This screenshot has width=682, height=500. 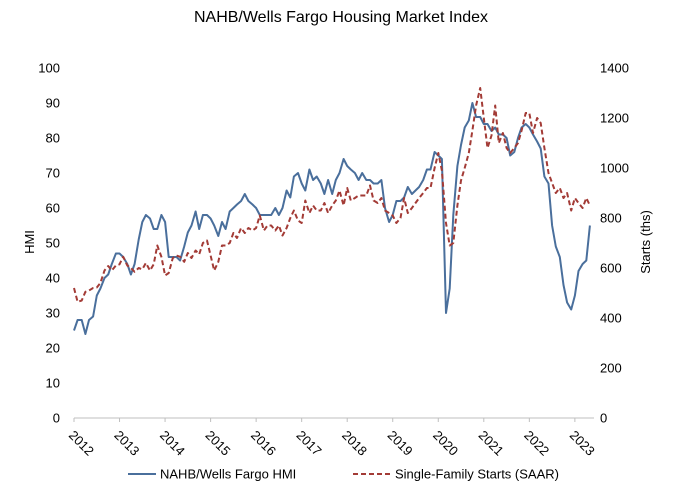 I want to click on y-tick-label-right: 200, so click(x=611, y=368).